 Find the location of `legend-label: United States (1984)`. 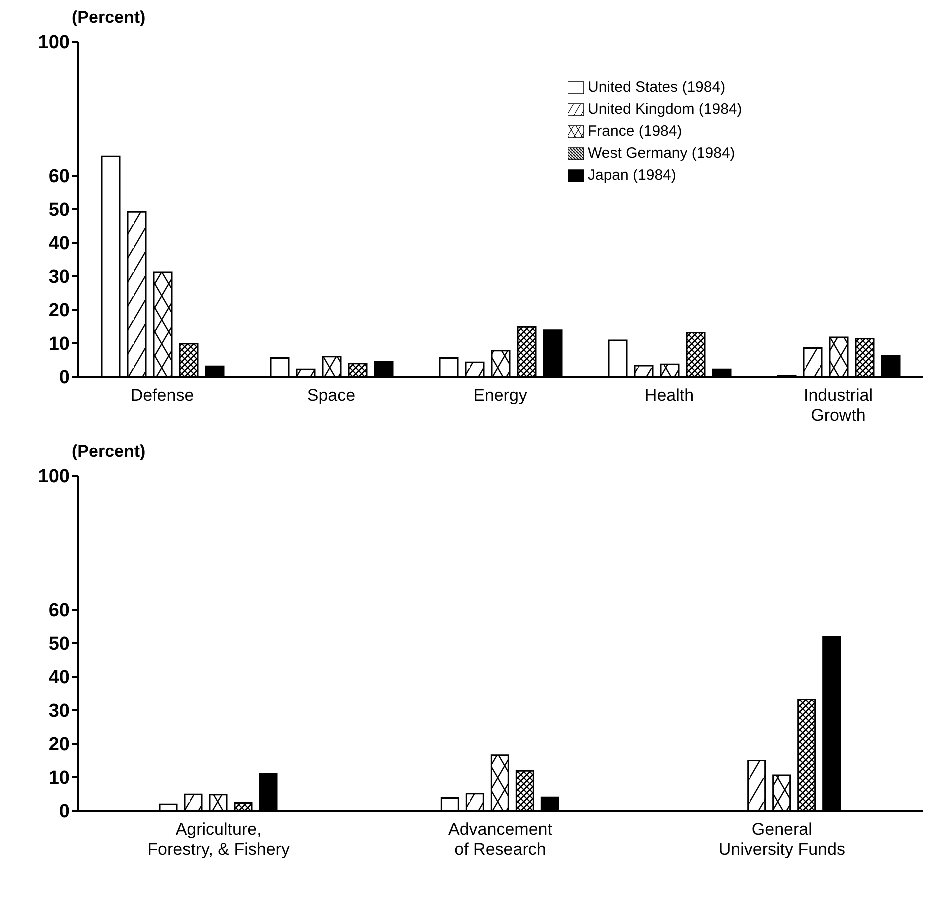

legend-label: United States (1984) is located at coordinates (657, 87).